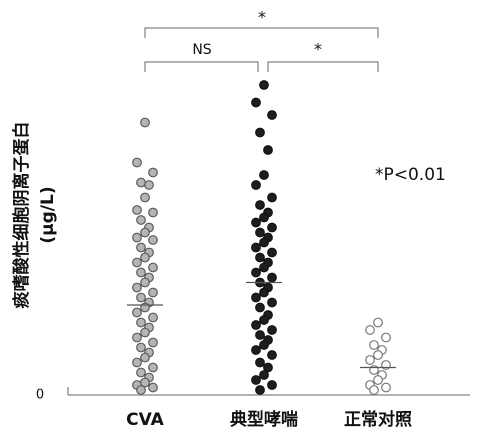  Describe the element at coordinates (21, 215) in the screenshot. I see `y-axis-title: 痰嗜酸性细胞阴离子蛋白` at that location.